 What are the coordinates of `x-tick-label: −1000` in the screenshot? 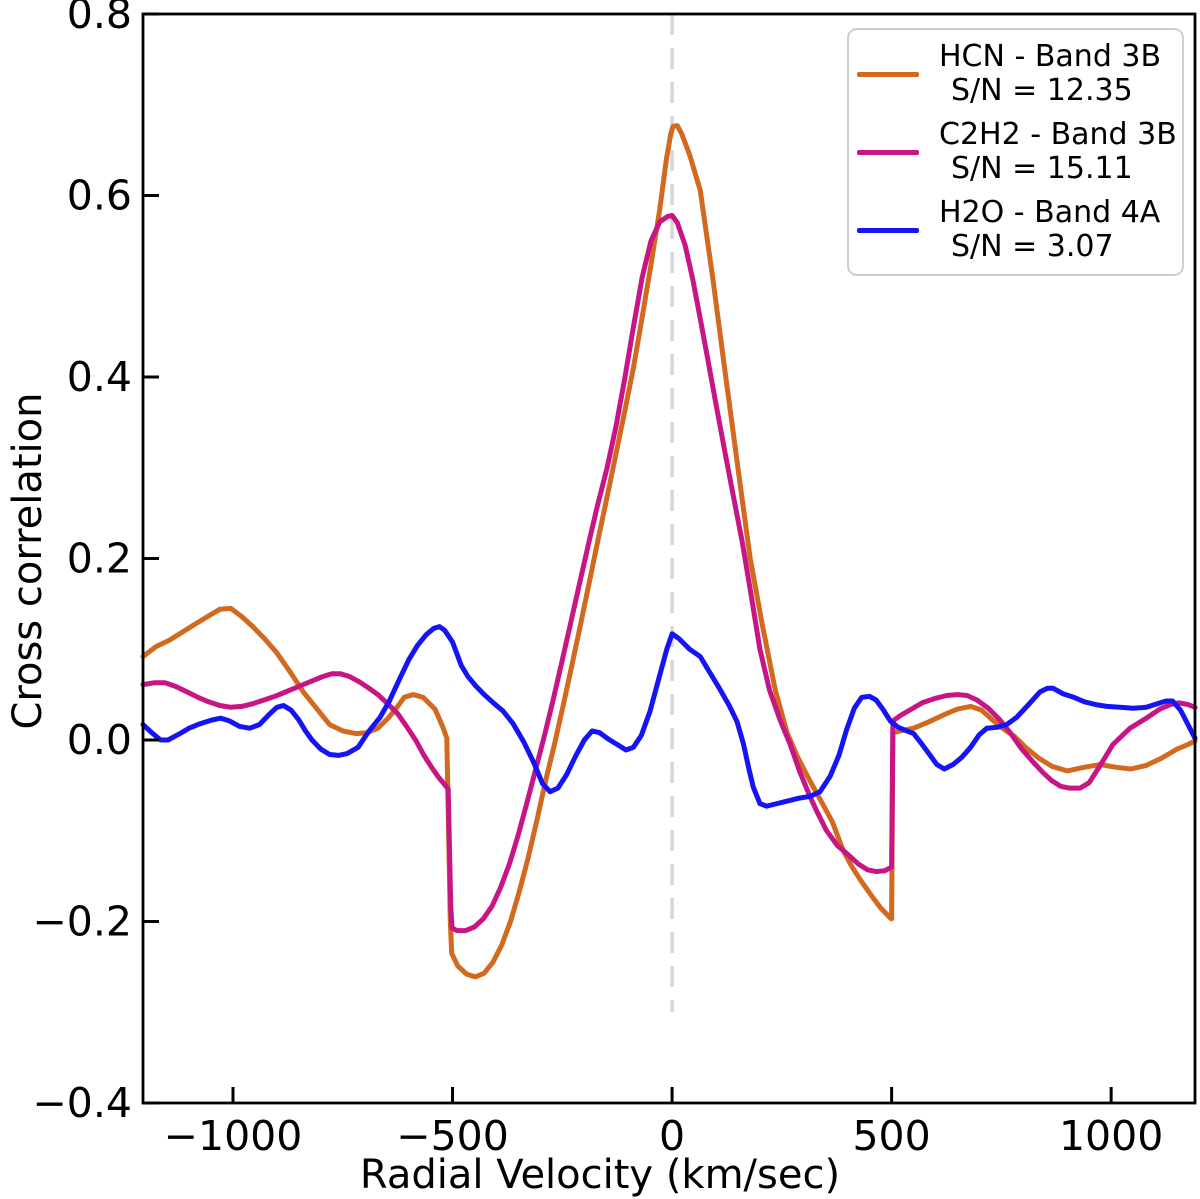 It's located at (233, 1136).